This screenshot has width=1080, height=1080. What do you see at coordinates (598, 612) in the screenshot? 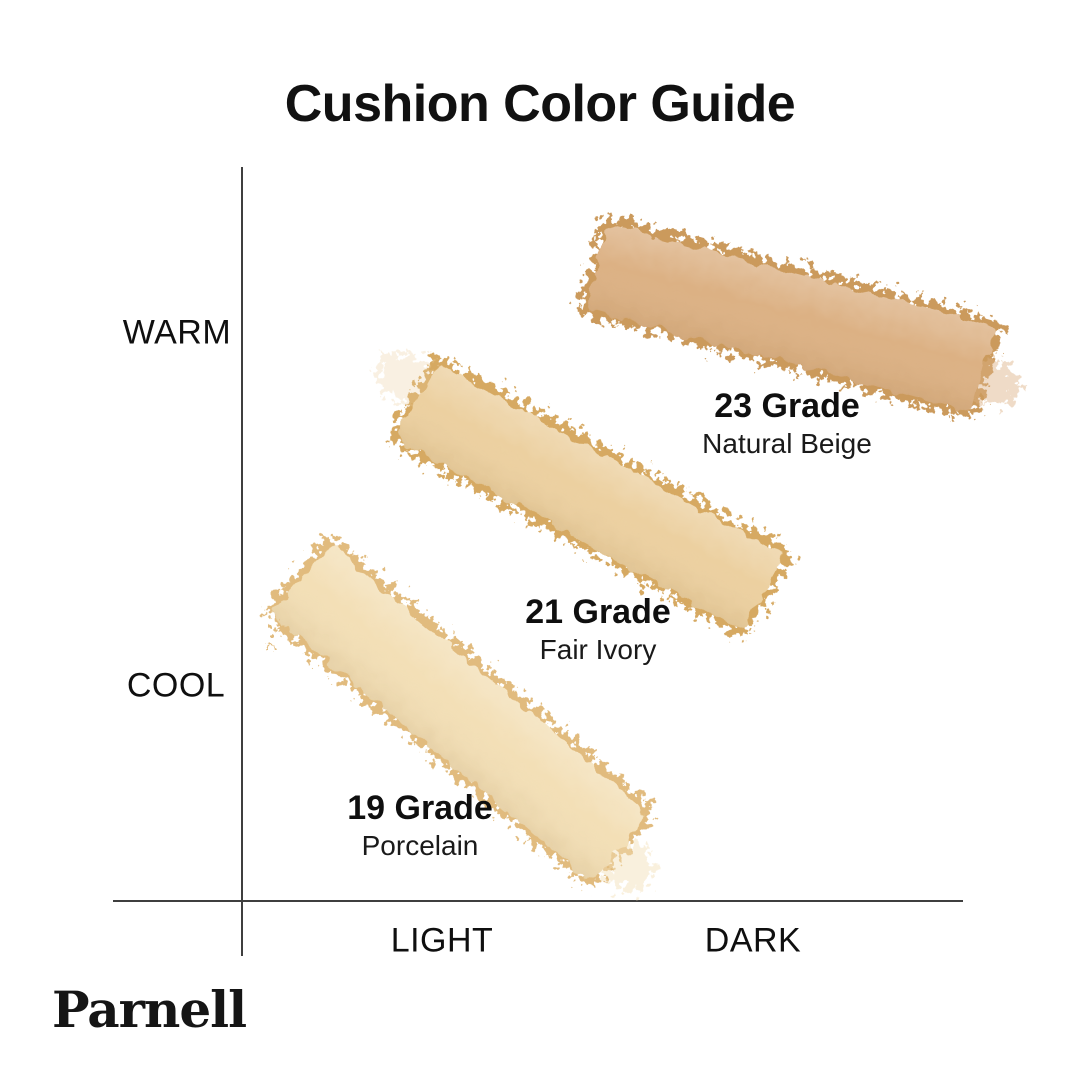
I see `grade-number: 21 Grade` at bounding box center [598, 612].